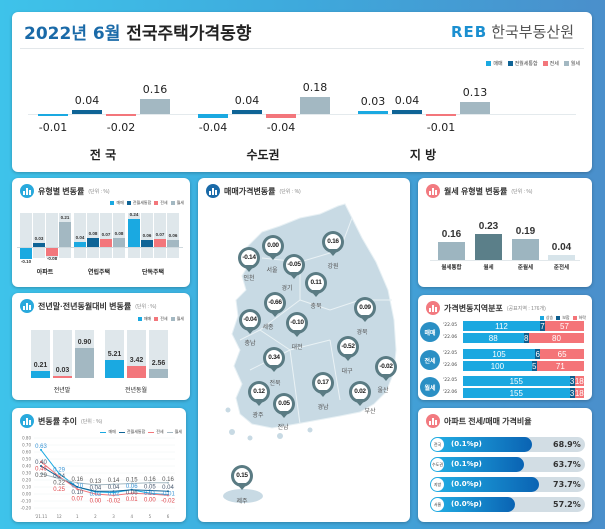 The height and width of the screenshot is (529, 605). I want to click on summary-value: -0.02, so click(121, 127).